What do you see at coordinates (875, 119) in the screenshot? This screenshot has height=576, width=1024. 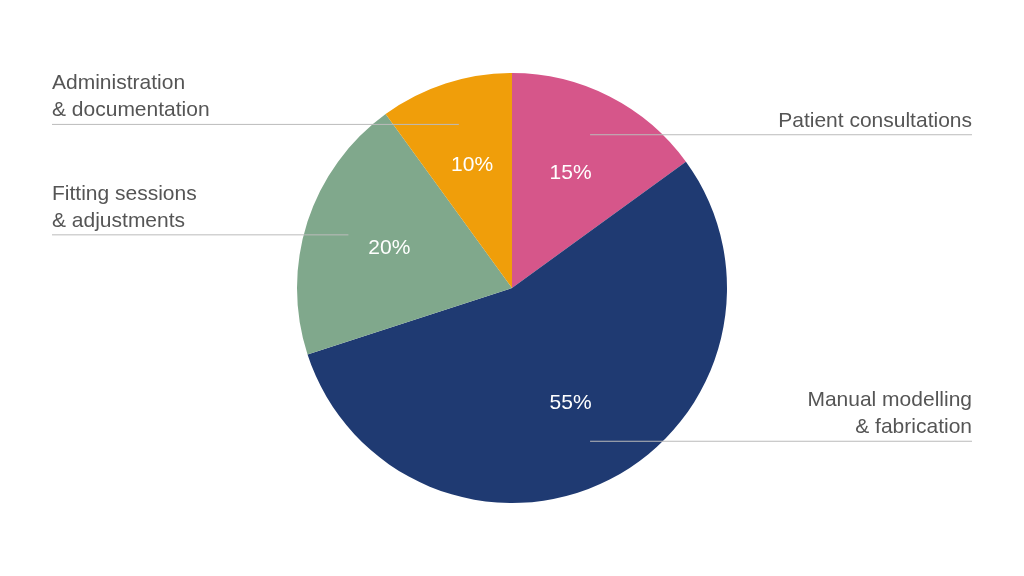 I see `slice-label: Patient consultations` at bounding box center [875, 119].